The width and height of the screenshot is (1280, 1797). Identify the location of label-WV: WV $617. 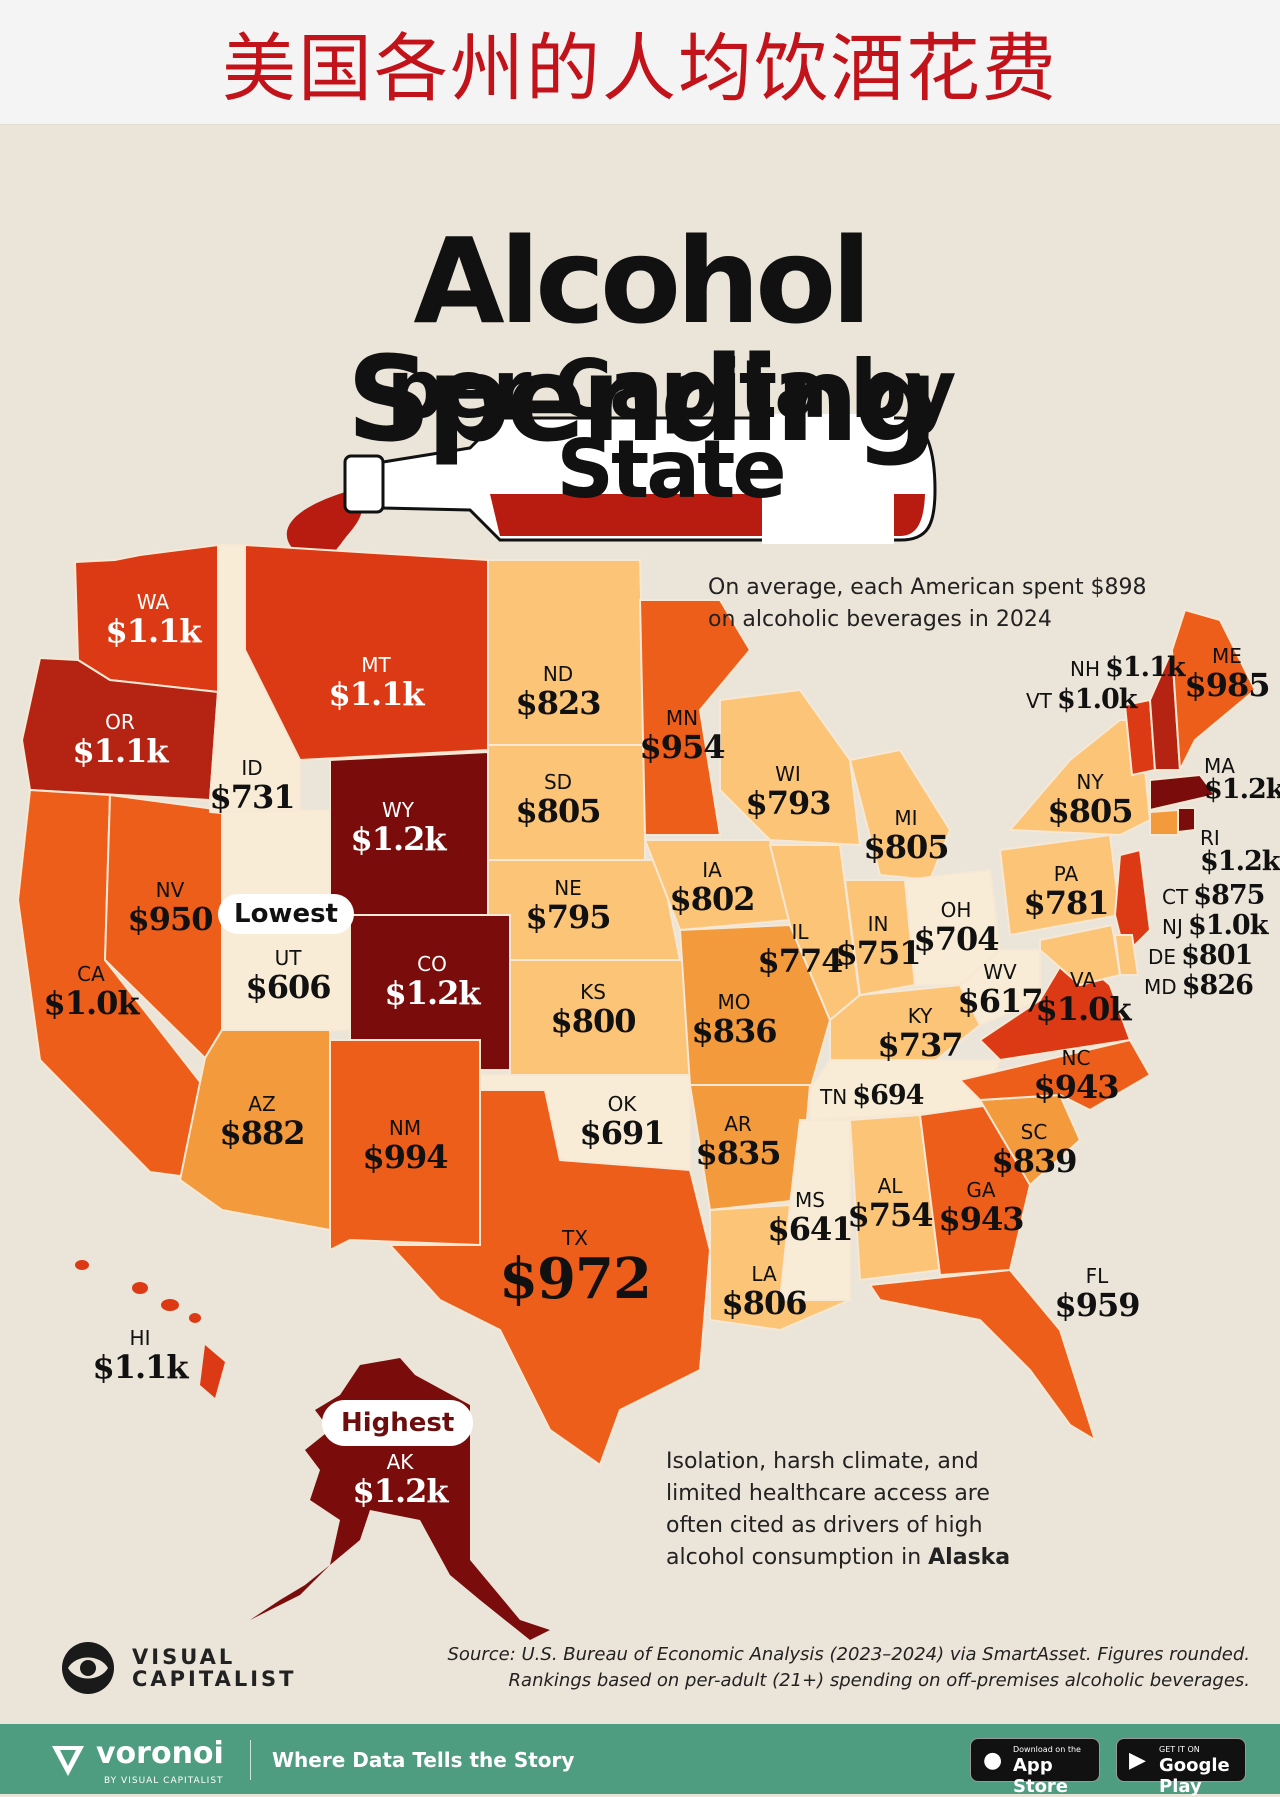
(1000, 990).